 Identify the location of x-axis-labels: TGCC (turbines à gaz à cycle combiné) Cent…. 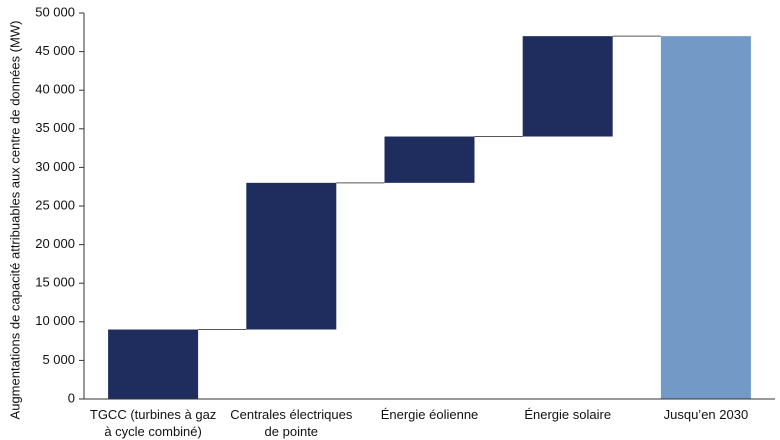
(419, 423).